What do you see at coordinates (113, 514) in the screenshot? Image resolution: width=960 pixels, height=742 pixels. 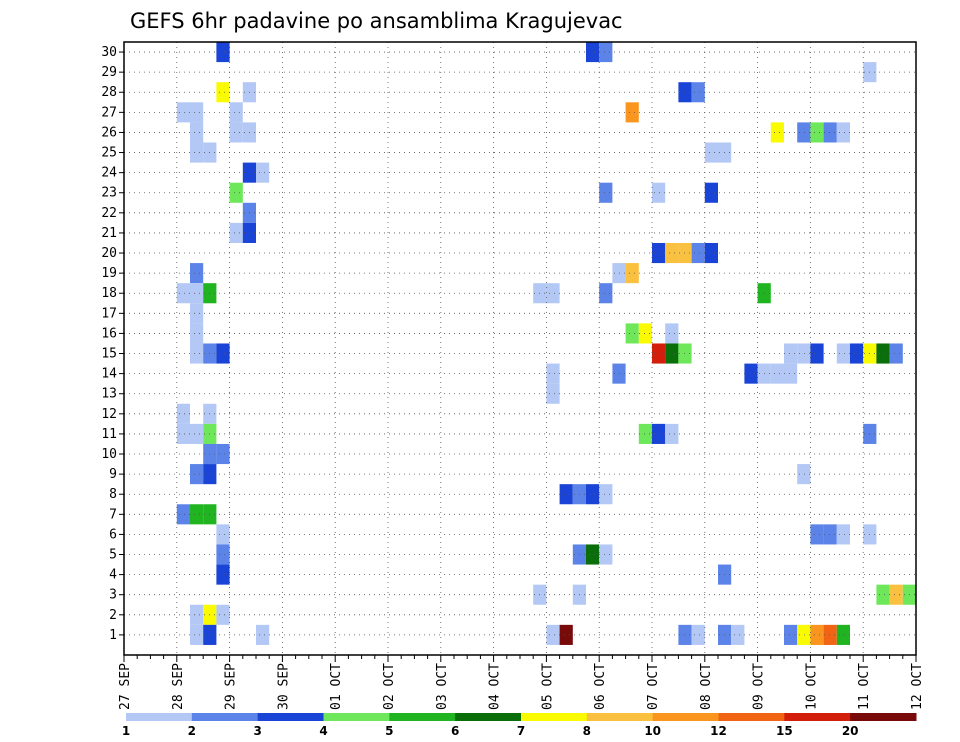 I see `y-tick-label: 7` at bounding box center [113, 514].